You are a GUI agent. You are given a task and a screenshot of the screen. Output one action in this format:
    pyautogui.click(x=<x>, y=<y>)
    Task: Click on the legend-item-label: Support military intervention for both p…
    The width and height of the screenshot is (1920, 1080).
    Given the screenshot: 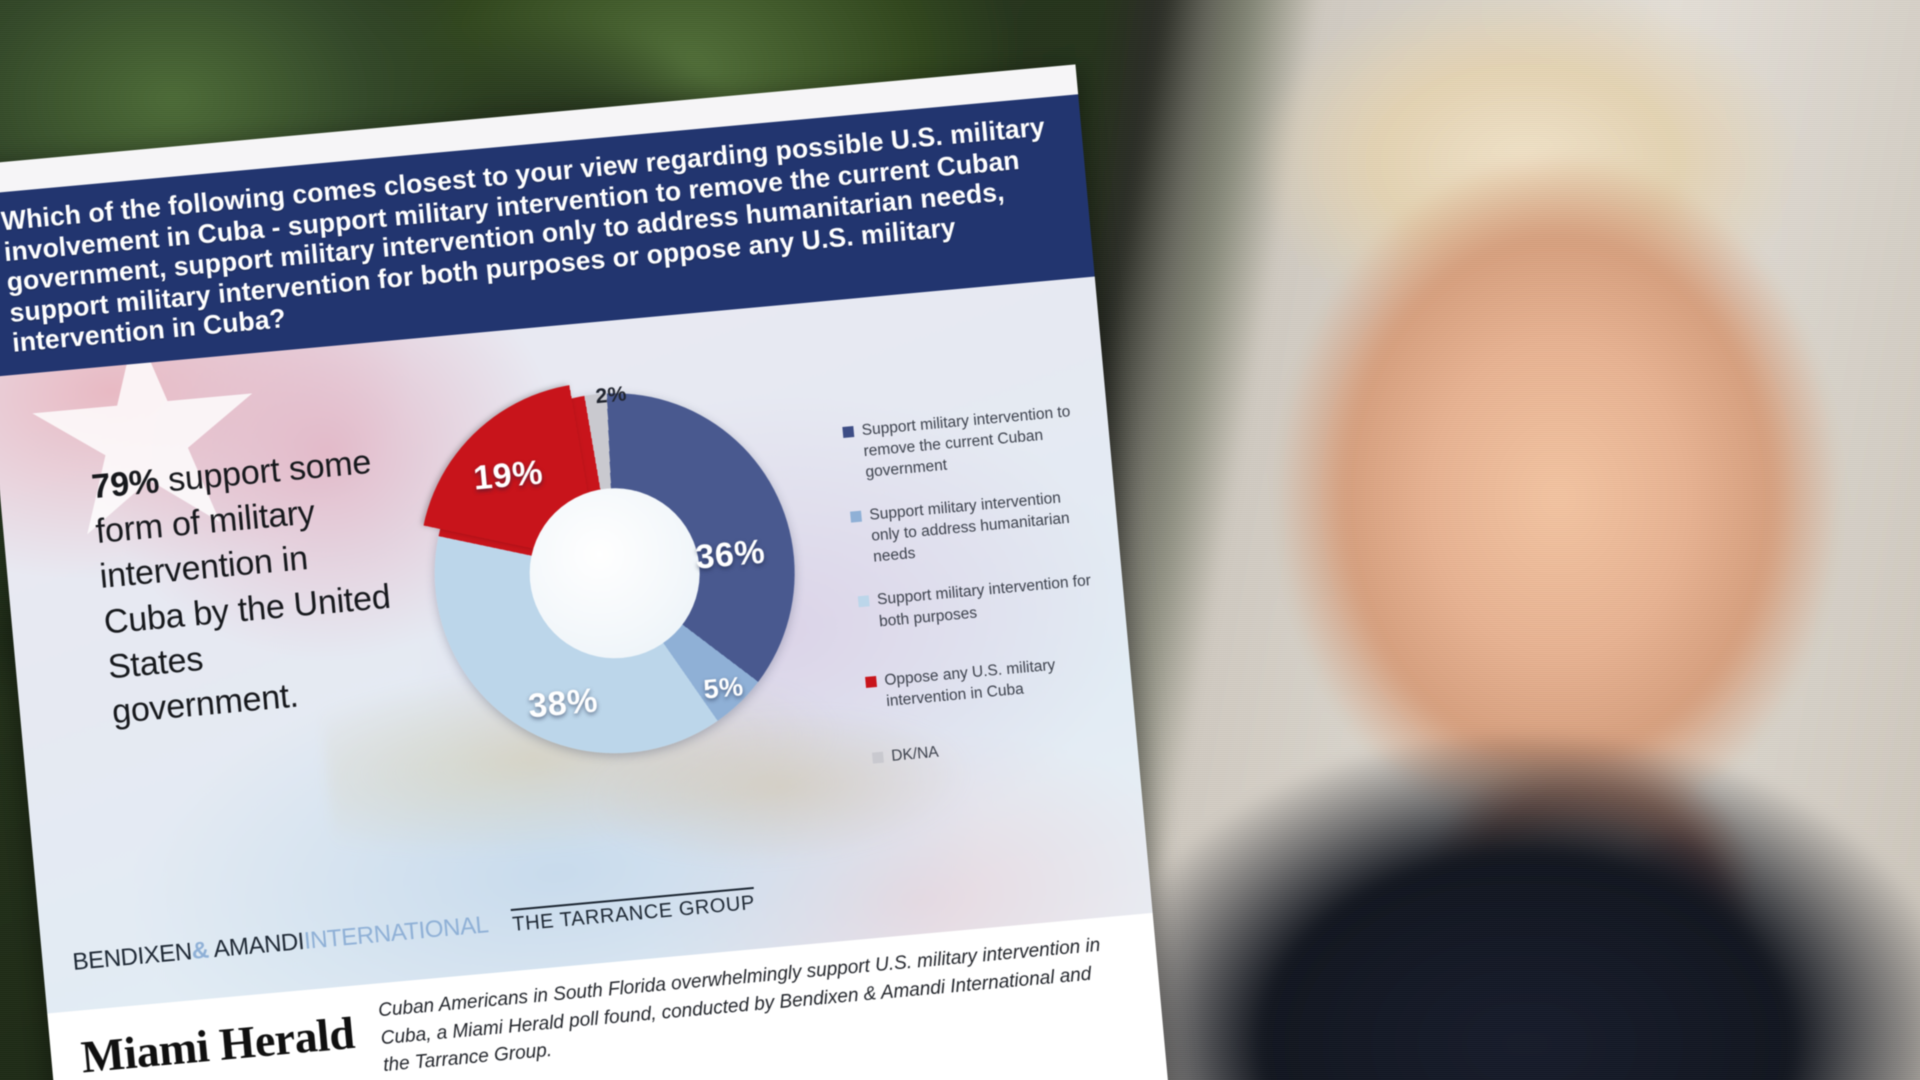 What is the action you would take?
    pyautogui.click(x=984, y=601)
    